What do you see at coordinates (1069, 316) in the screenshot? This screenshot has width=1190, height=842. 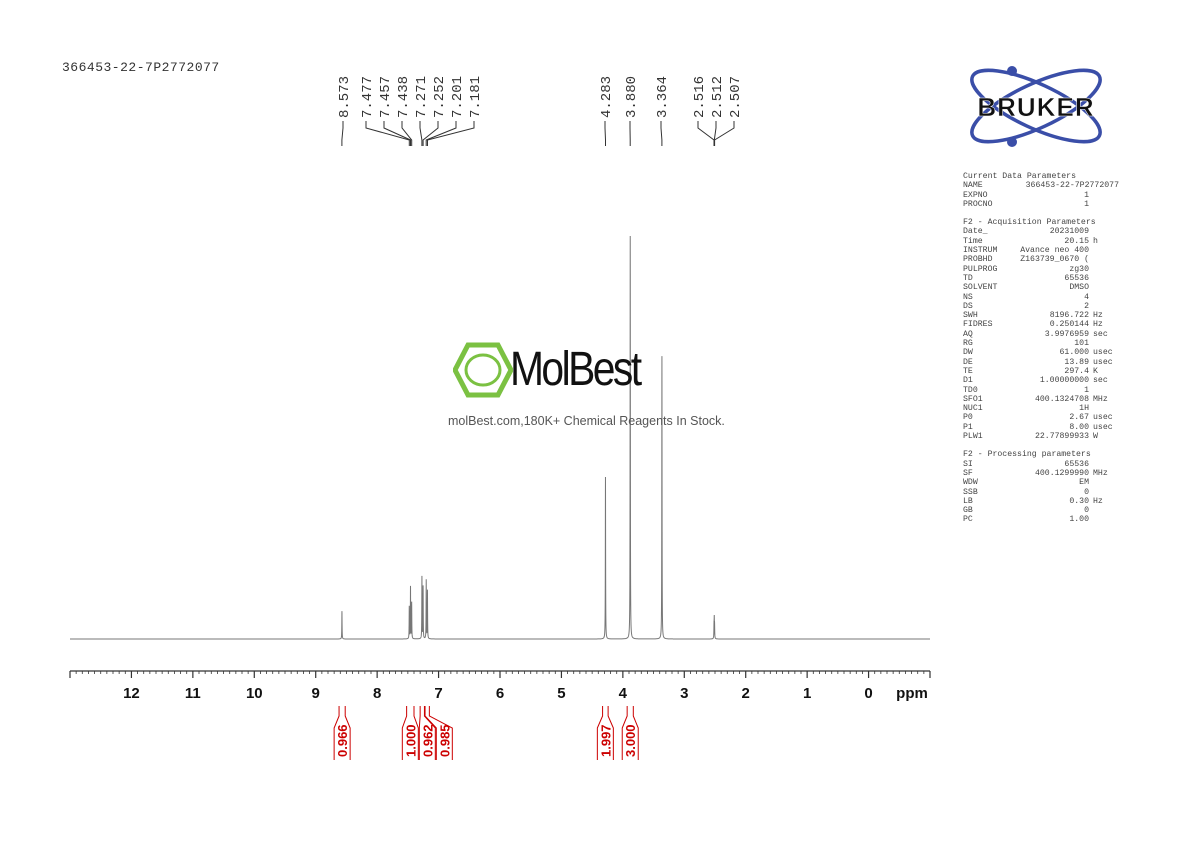 I see `parameter-value: 8196.722` at bounding box center [1069, 316].